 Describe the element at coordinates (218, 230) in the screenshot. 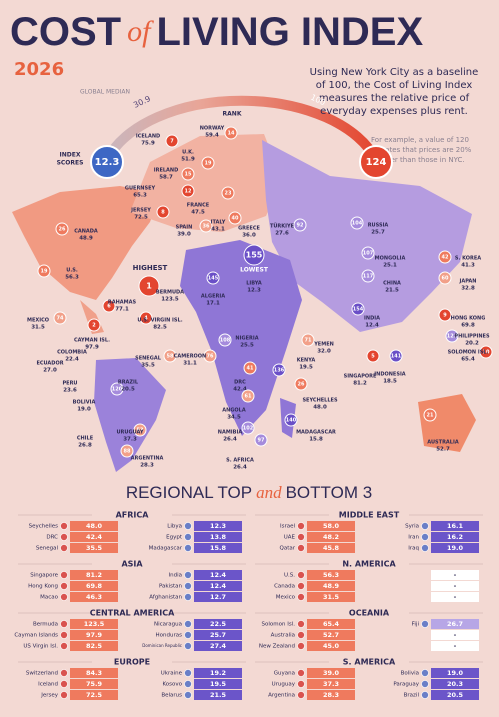

I see `country-value: 43.1` at that location.